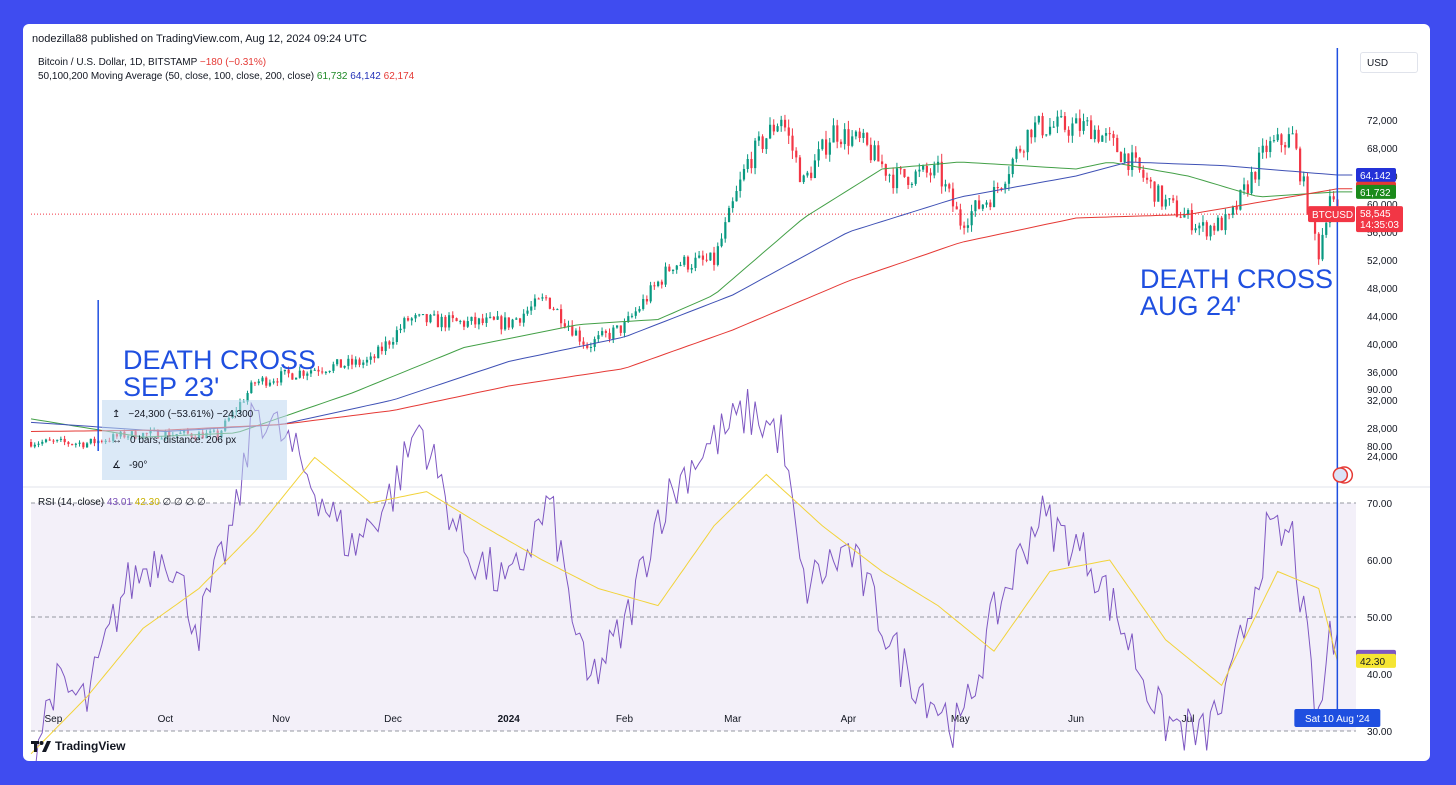 This screenshot has height=785, width=1456. What do you see at coordinates (1236, 293) in the screenshot?
I see `death-cross-aug-annotation: DEATH CROSS AUG 24'` at bounding box center [1236, 293].